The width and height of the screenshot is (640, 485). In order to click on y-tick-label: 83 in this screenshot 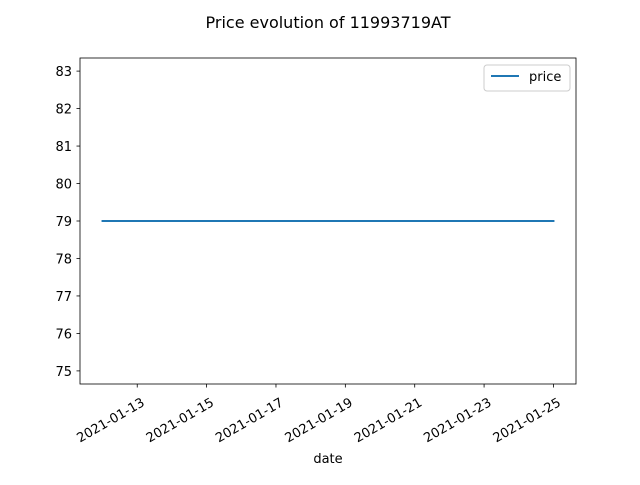, I will do `click(63, 72)`.